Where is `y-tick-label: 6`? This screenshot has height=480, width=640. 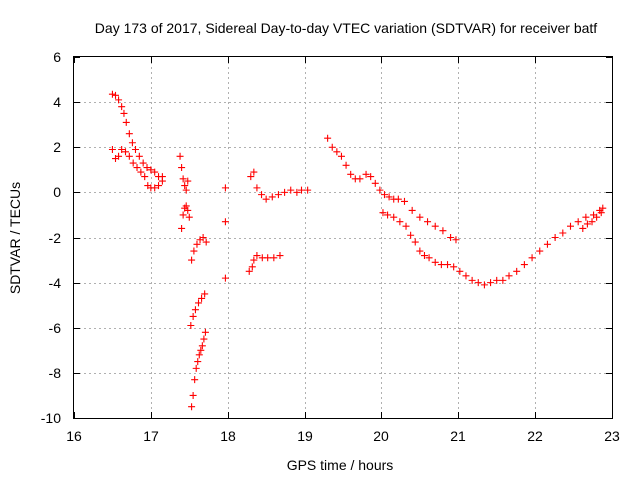
y-tick-label: 6 is located at coordinates (57, 57).